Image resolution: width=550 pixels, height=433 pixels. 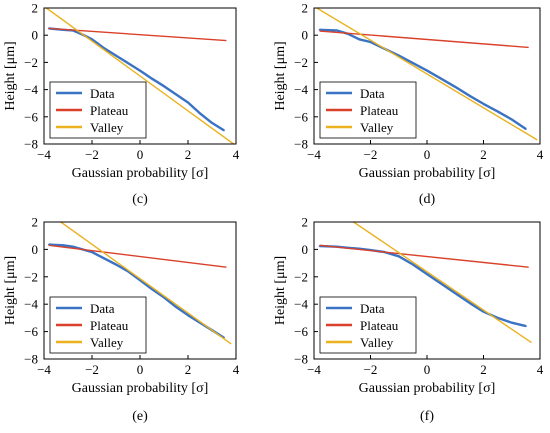 I want to click on panel-label: (c), so click(x=140, y=199).